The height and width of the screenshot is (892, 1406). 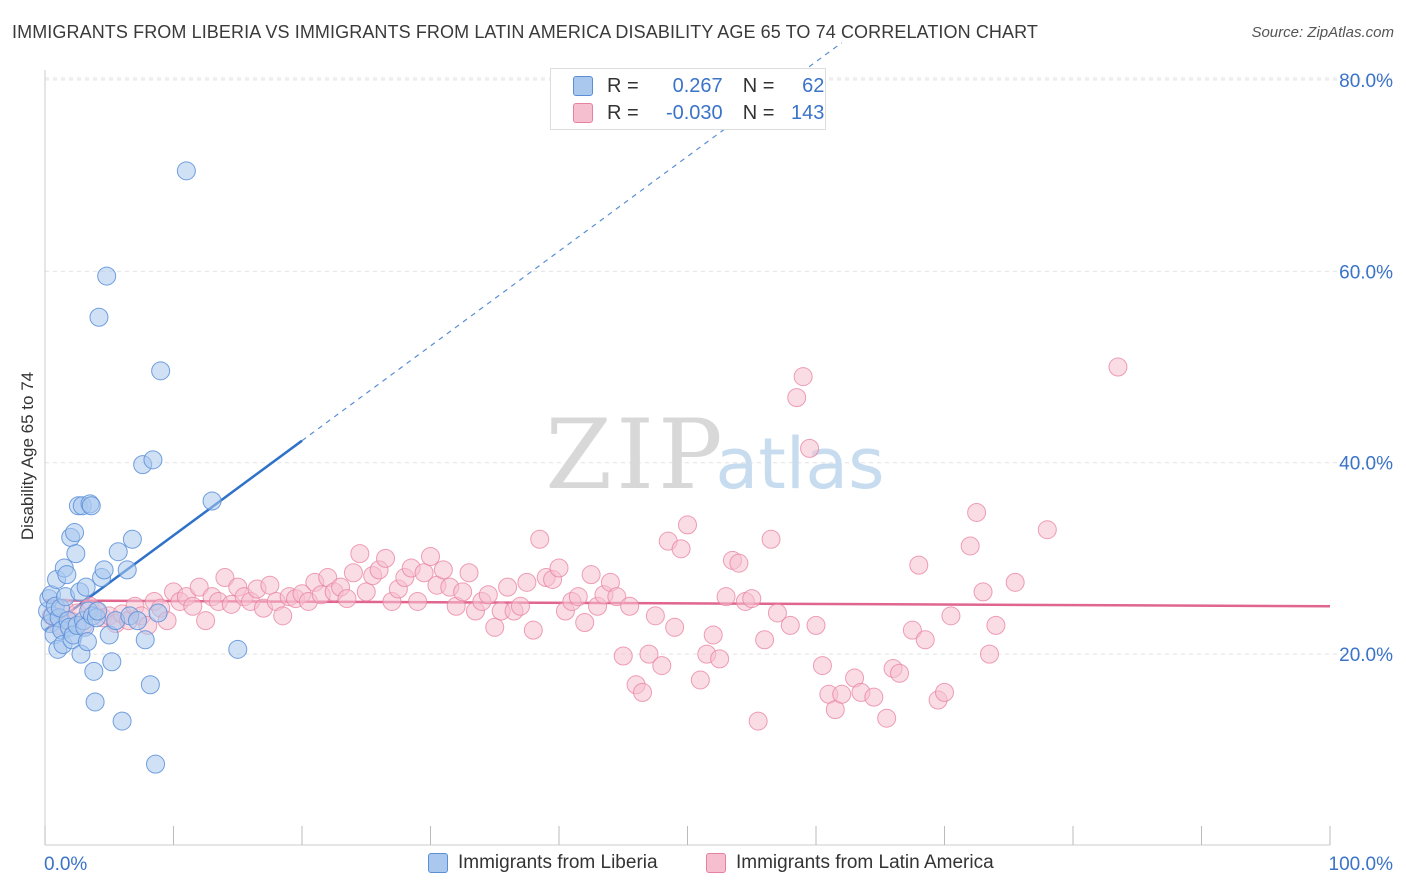 What do you see at coordinates (1366, 655) in the screenshot?
I see `y-tick-label: 20.0%` at bounding box center [1366, 655].